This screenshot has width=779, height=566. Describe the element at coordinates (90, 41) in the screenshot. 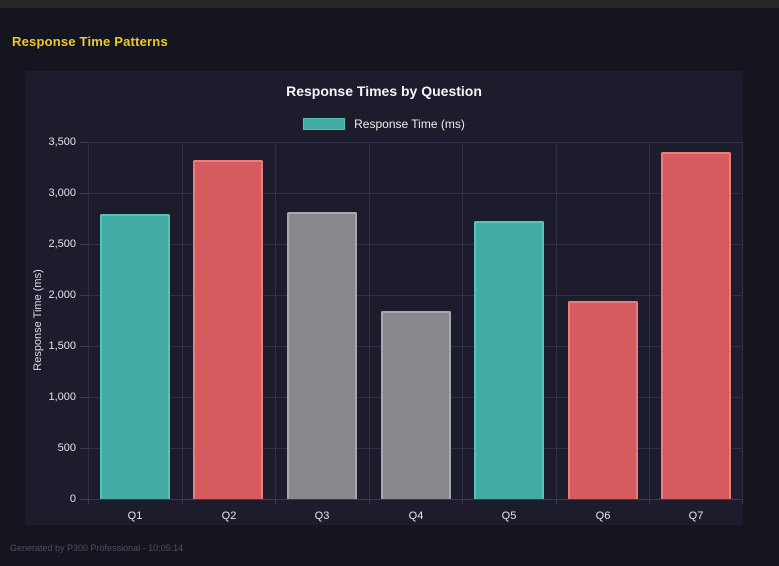

I see `page-title: Response Time Patterns` at that location.